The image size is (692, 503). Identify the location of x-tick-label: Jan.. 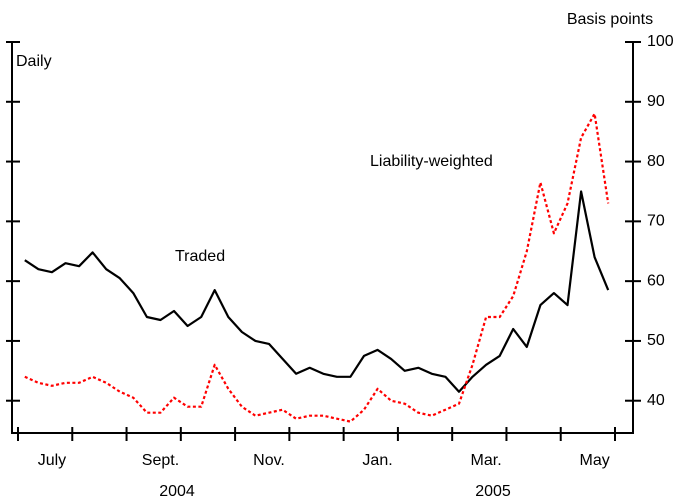
(377, 460).